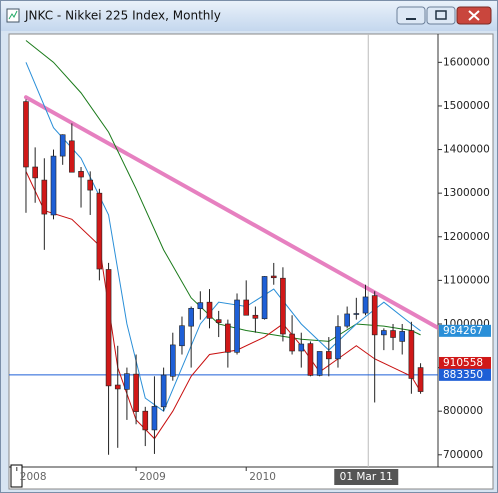  I want to click on y-tick-label: 700000, so click(463, 455).